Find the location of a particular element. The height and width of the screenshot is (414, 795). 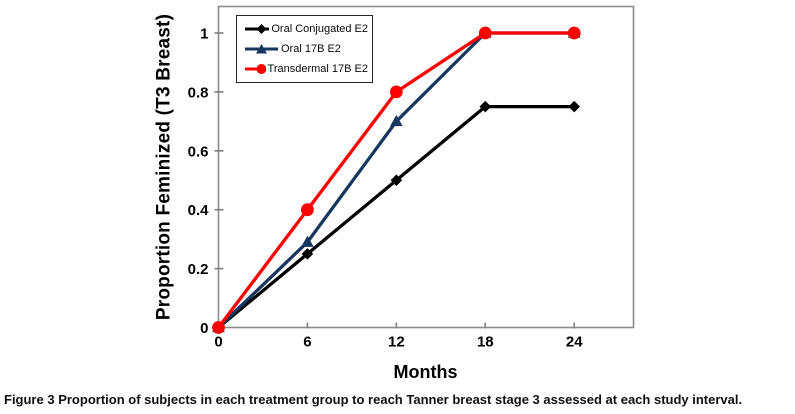

legend-label: Transdermal 17B E2 is located at coordinates (317, 68).